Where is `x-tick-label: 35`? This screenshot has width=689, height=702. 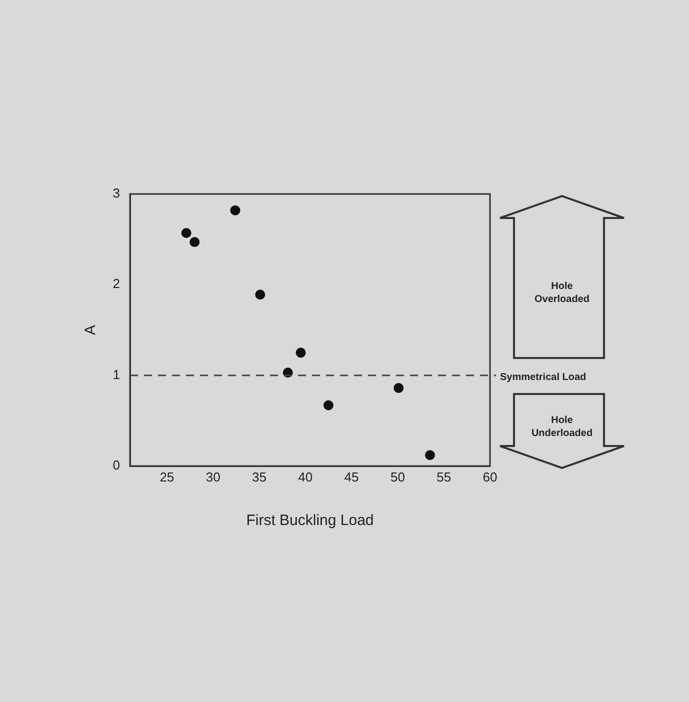
x-tick-label: 35 is located at coordinates (259, 476).